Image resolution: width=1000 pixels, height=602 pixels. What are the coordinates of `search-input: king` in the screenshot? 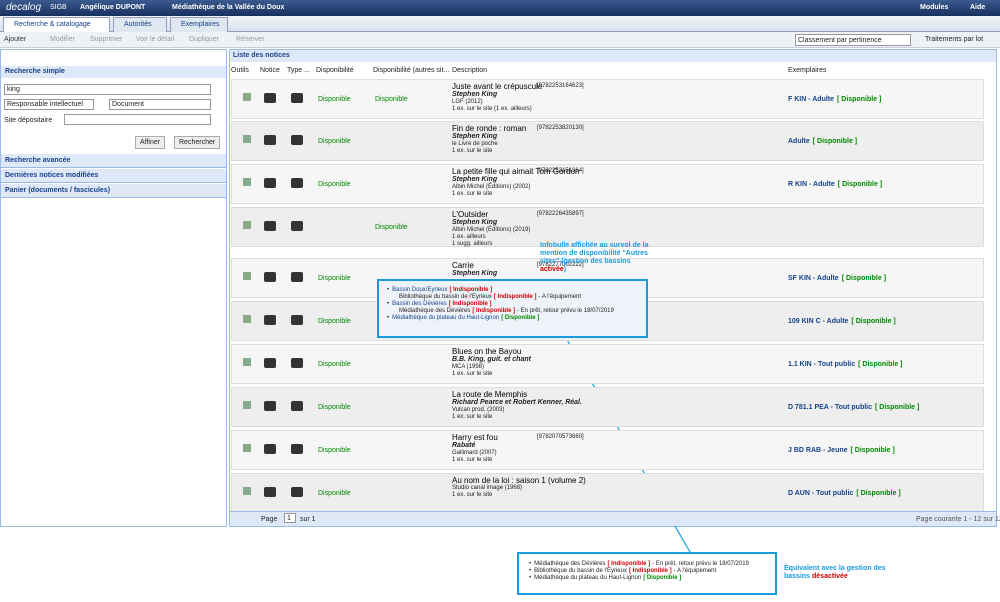 It's located at (107, 89).